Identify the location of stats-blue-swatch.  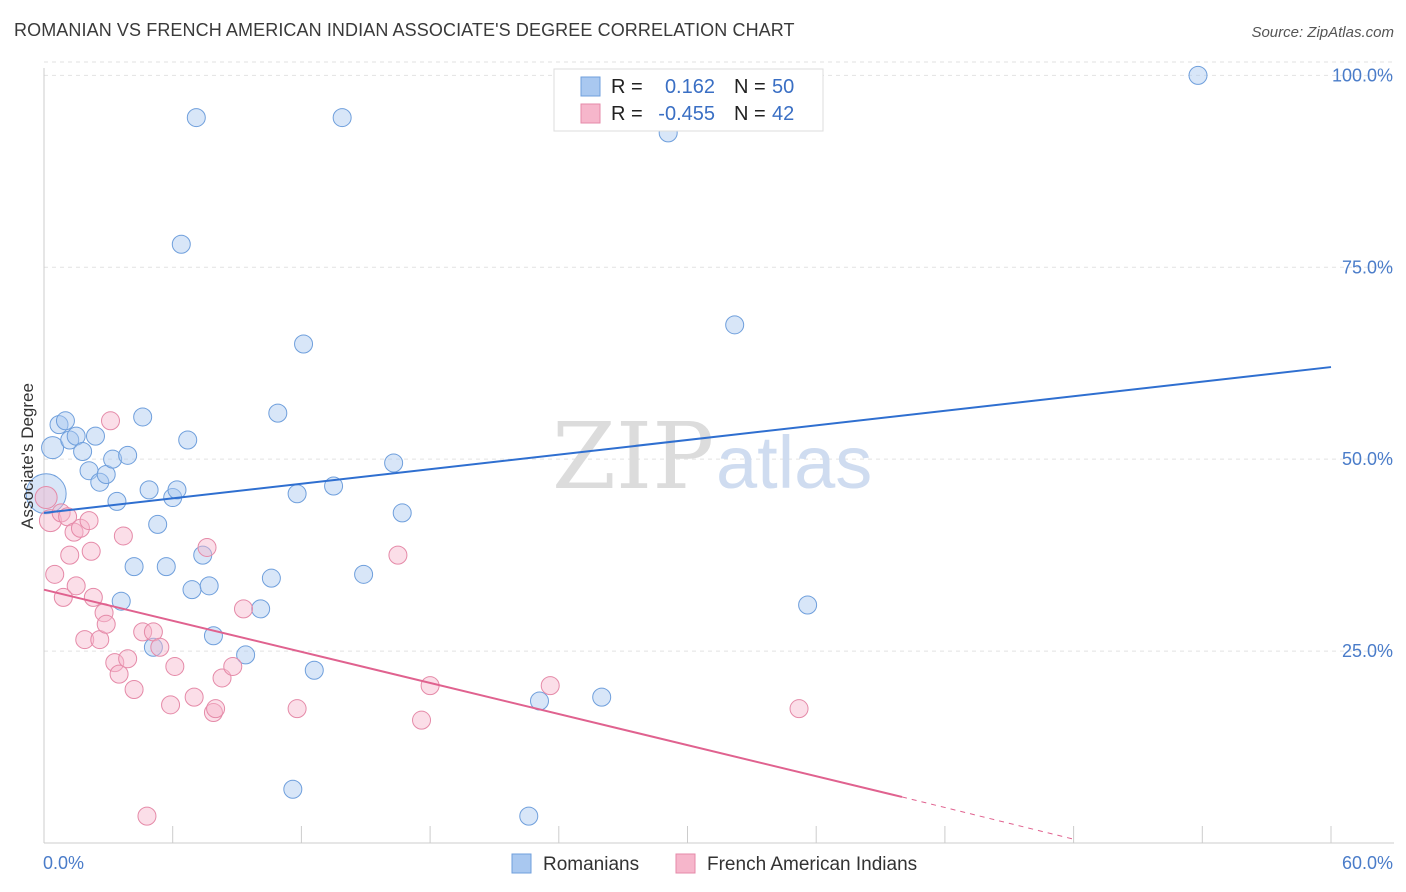
(590, 86).